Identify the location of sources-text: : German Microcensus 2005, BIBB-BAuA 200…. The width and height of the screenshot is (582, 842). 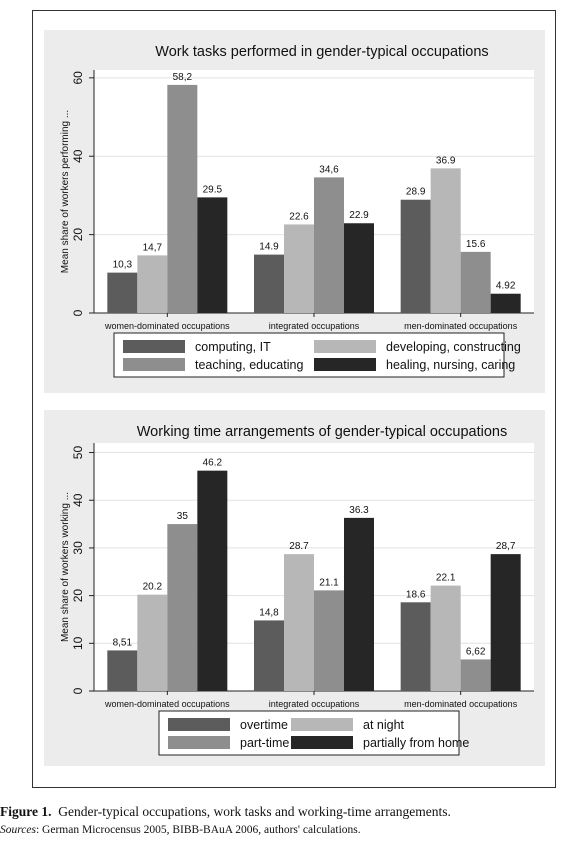
(198, 830).